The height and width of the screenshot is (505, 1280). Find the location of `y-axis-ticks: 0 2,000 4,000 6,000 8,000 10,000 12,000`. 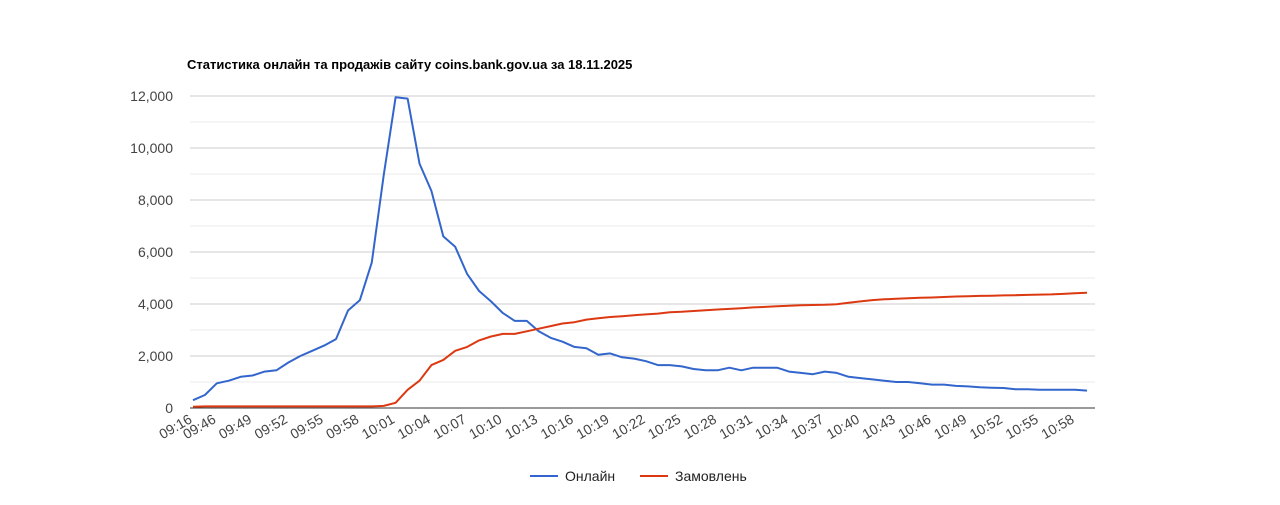

y-axis-ticks: 0 2,000 4,000 6,000 8,000 10,000 12,000 is located at coordinates (151, 252).